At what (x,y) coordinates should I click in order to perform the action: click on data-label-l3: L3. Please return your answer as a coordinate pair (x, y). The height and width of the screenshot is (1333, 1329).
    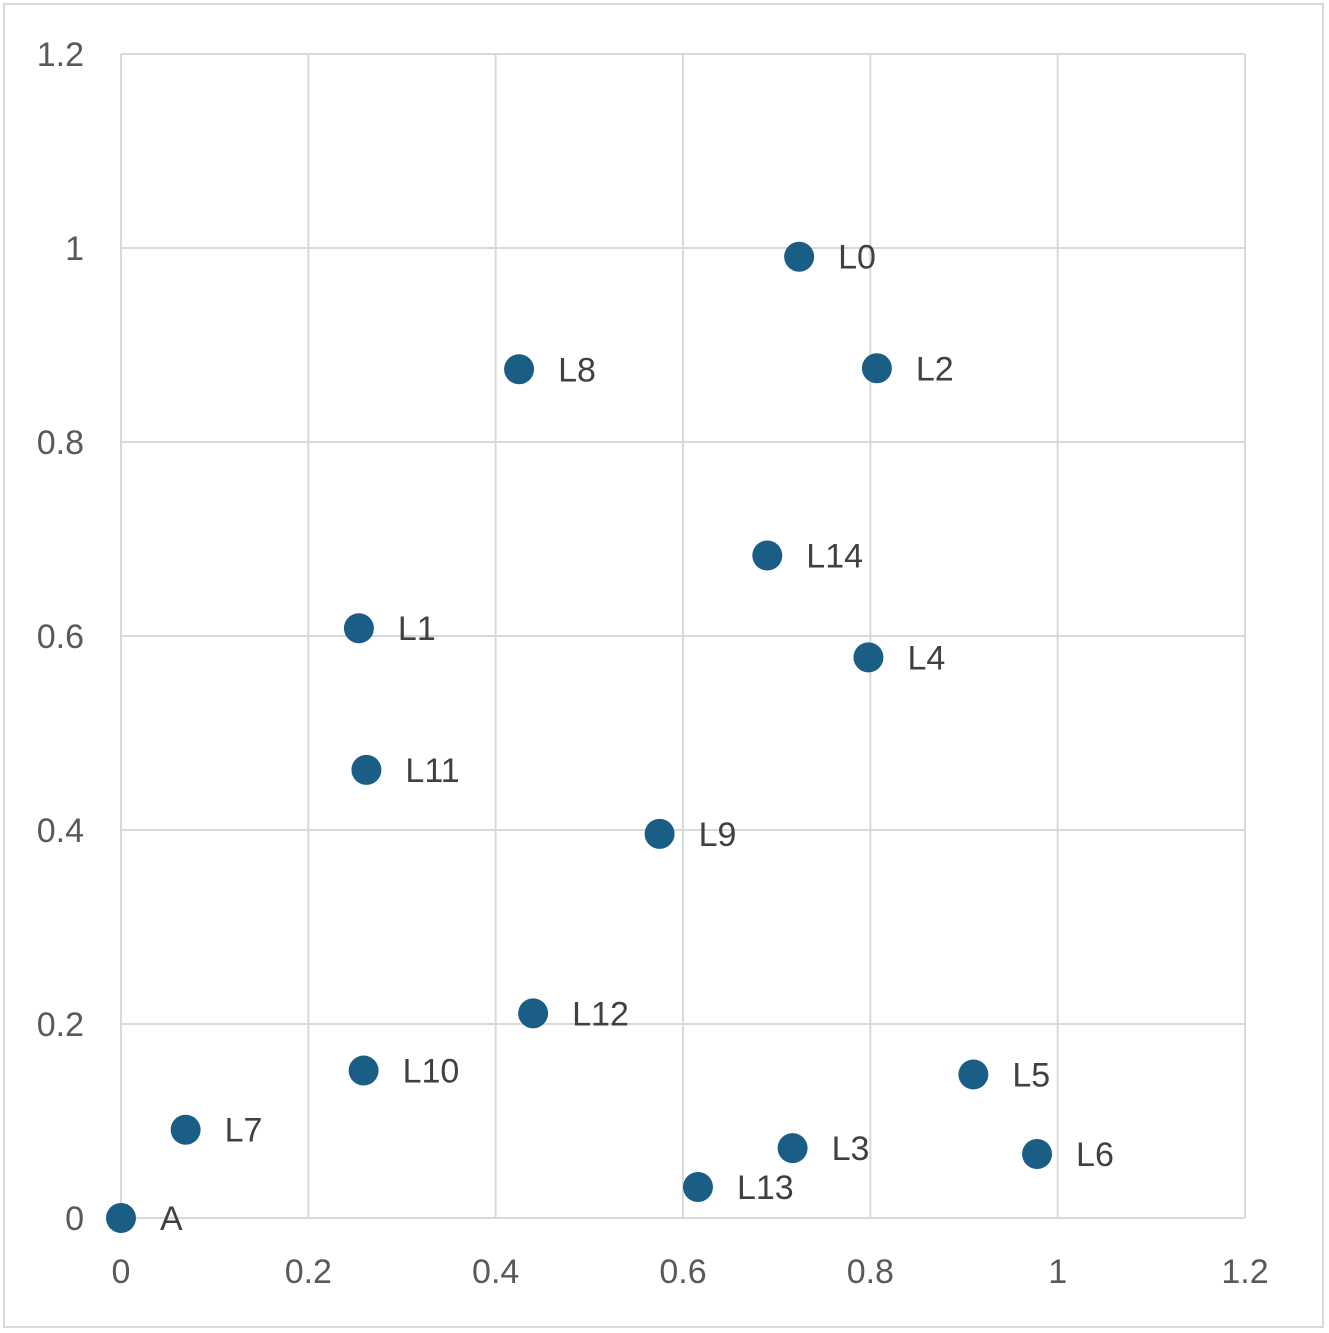
    Looking at the image, I should click on (851, 1149).